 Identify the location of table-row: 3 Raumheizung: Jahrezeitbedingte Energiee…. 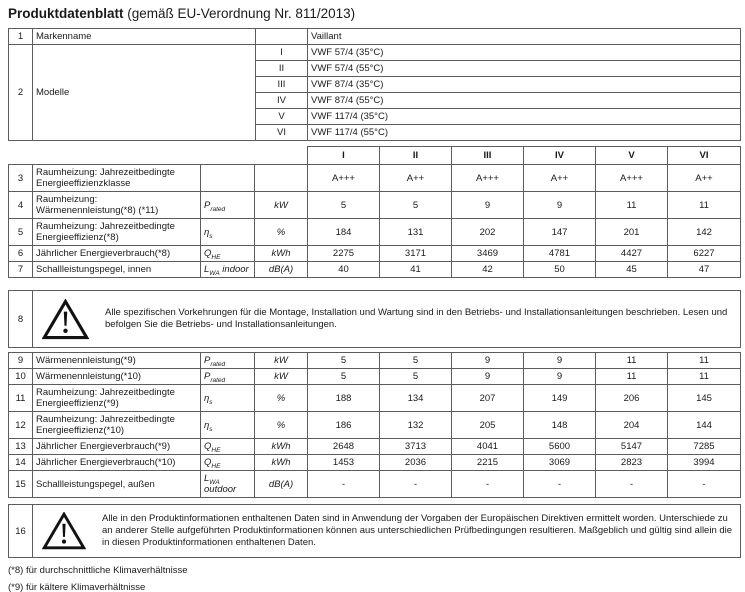
(374, 178).